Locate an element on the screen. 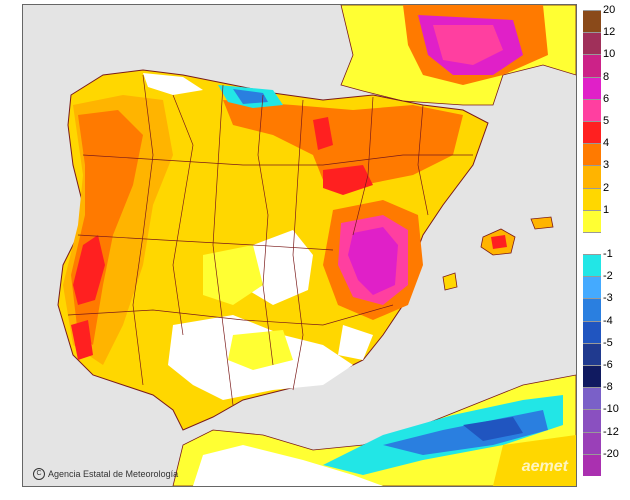 The height and width of the screenshot is (500, 630). legend-tick-label: 6 is located at coordinates (606, 98).